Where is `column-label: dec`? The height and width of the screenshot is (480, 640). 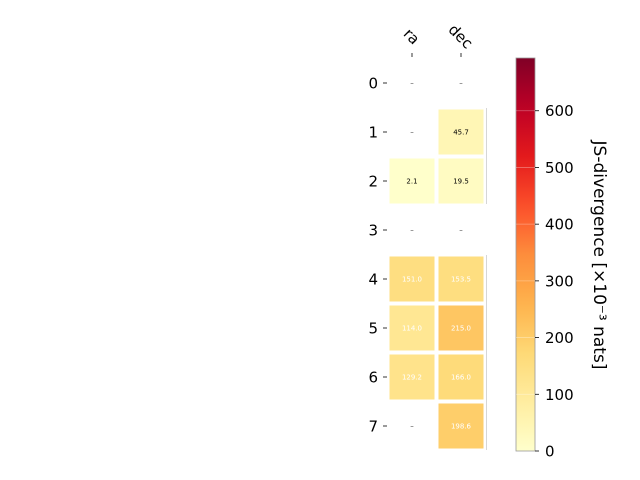
column-label: dec is located at coordinates (461, 37).